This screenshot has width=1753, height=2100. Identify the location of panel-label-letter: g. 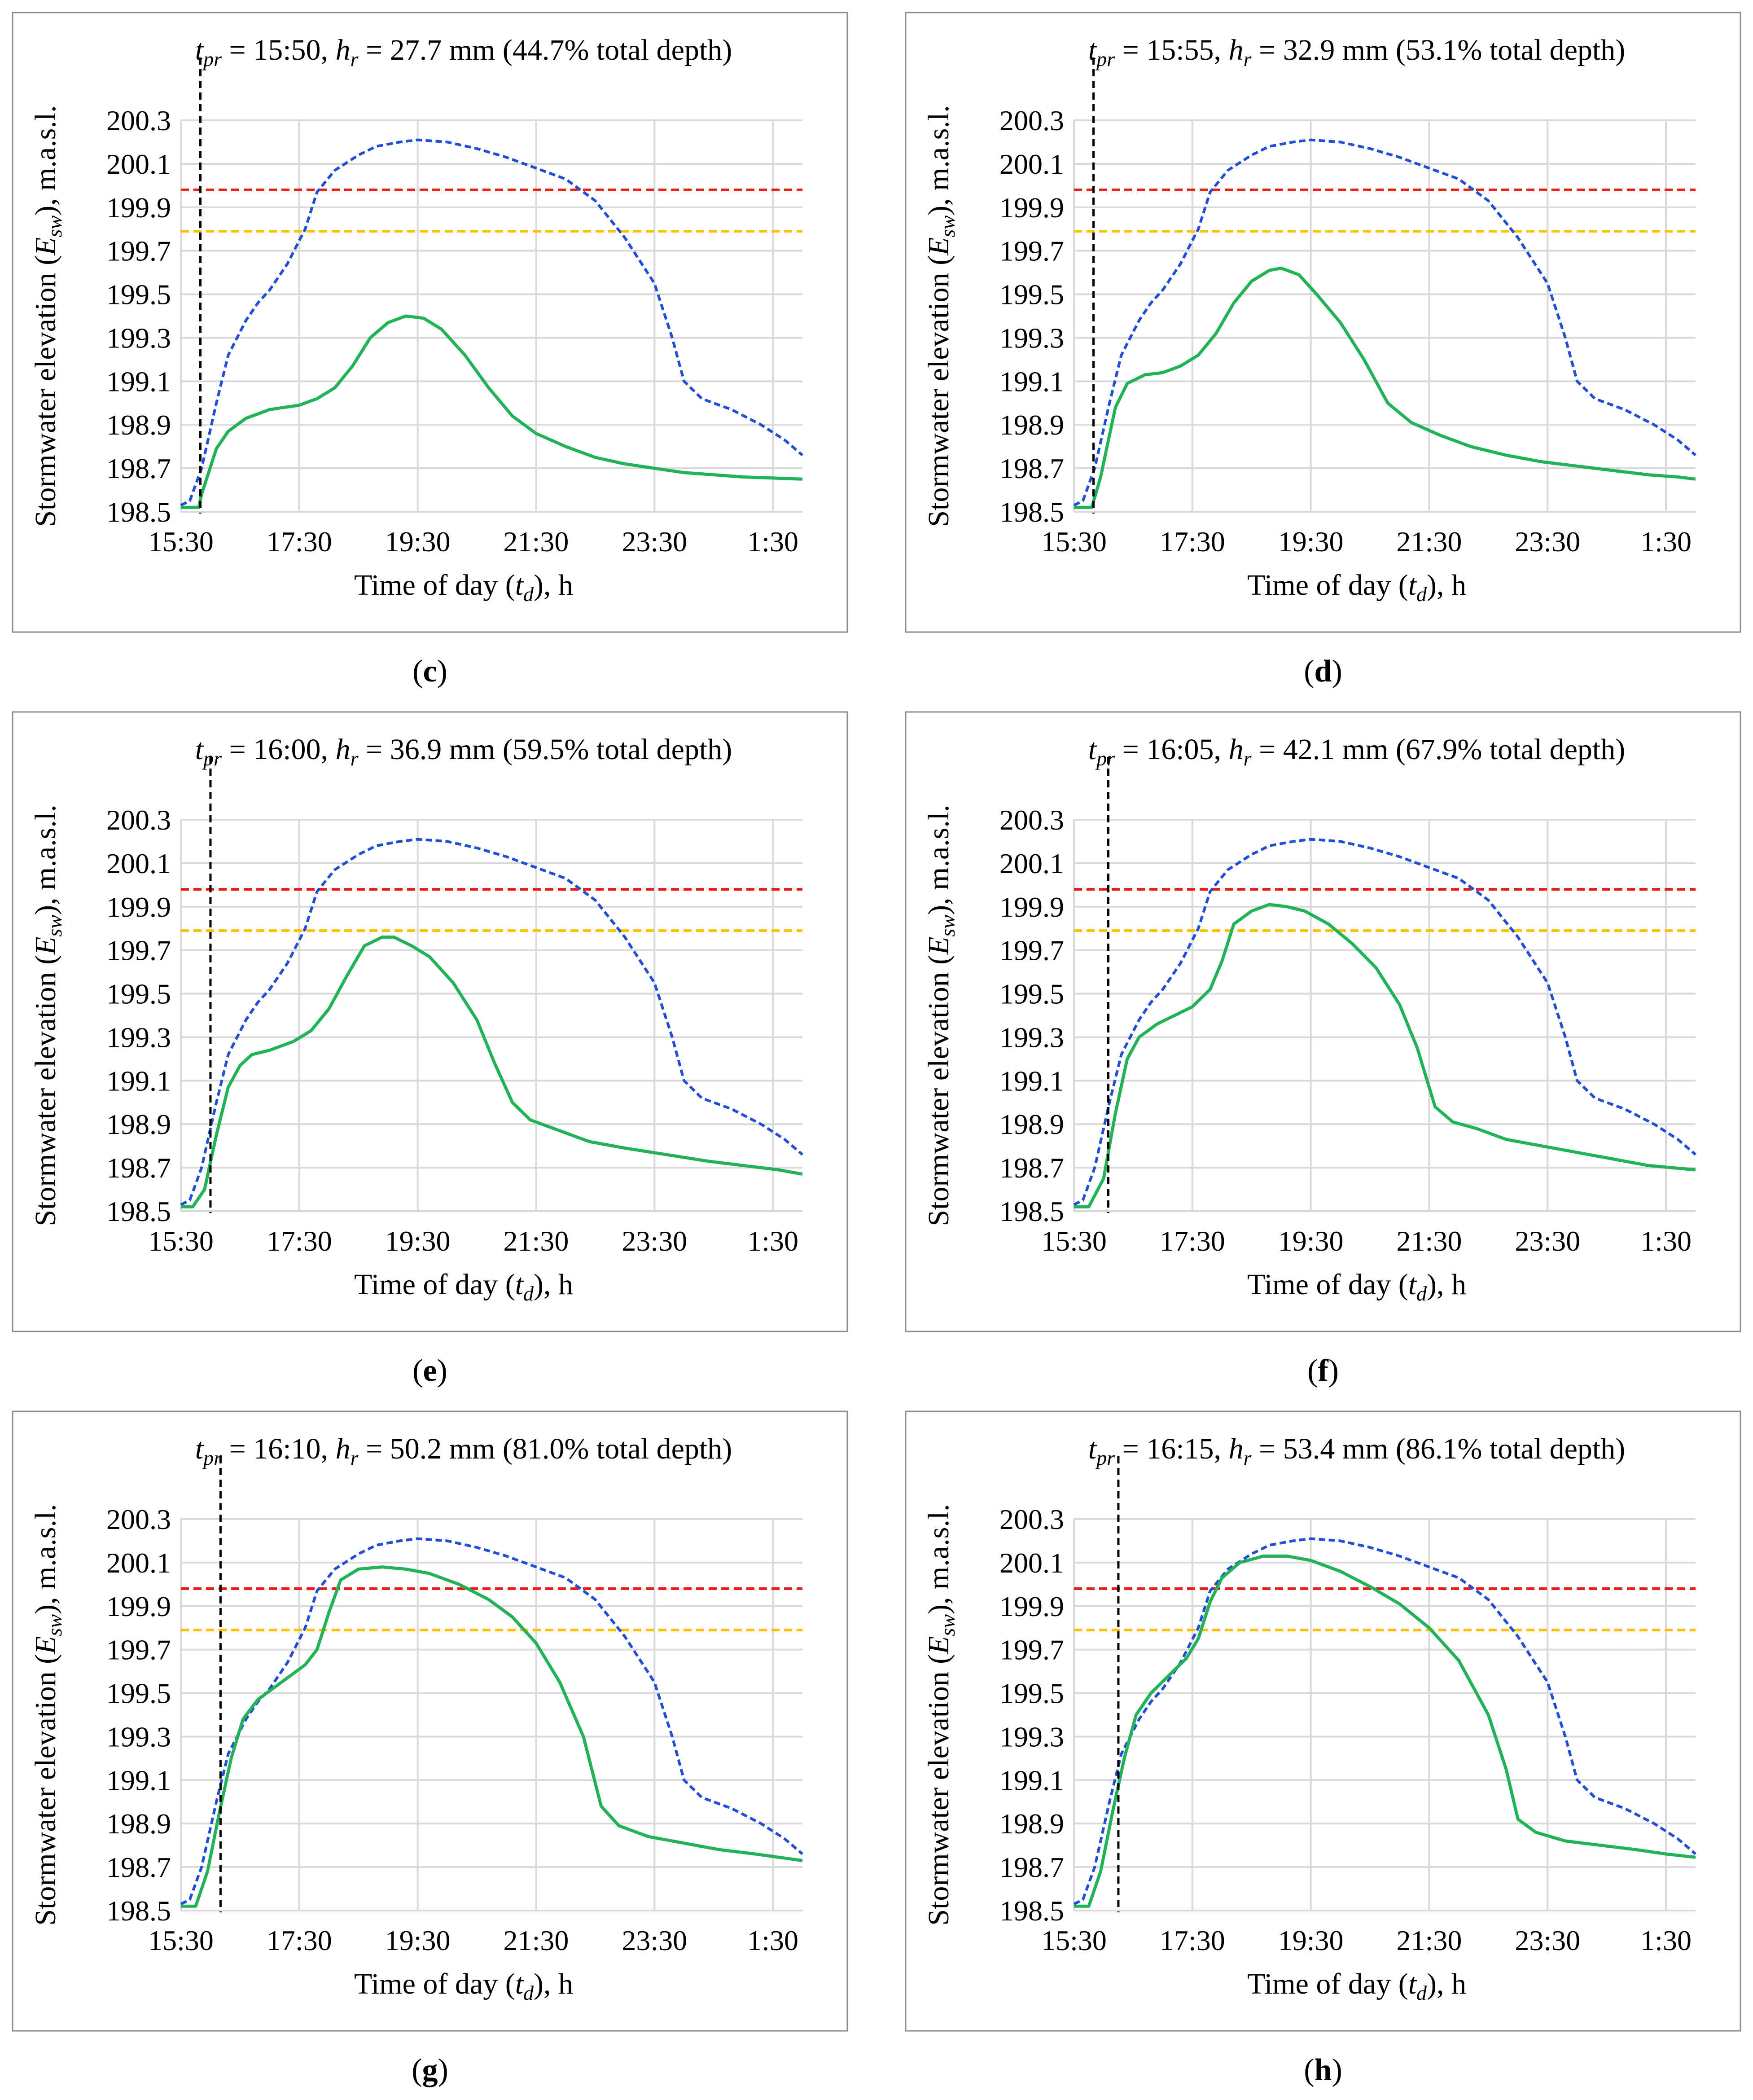
(430, 2070).